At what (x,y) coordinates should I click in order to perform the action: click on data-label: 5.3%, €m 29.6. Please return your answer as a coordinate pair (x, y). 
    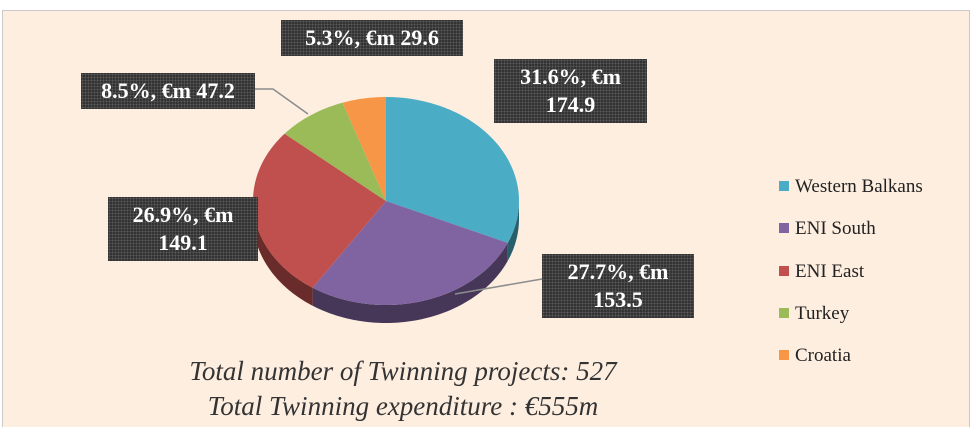
    Looking at the image, I should click on (372, 38).